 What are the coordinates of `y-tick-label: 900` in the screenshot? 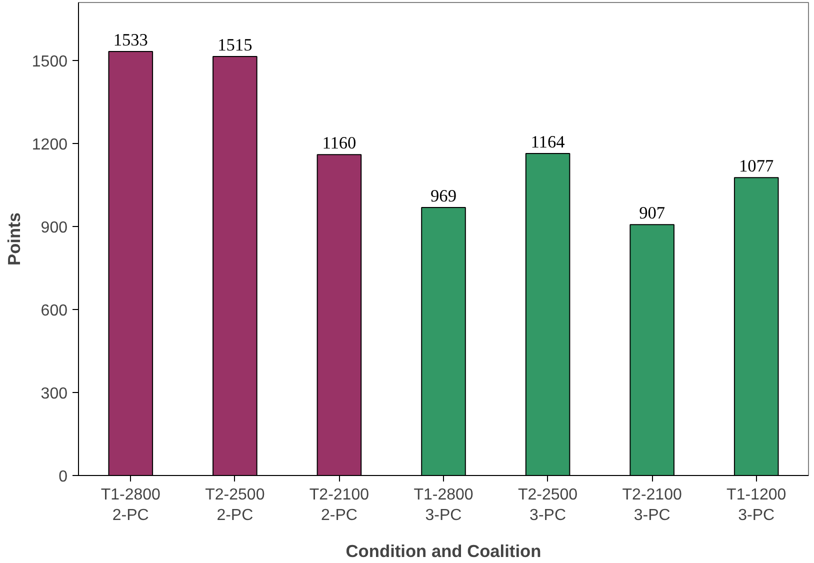 It's located at (54, 228).